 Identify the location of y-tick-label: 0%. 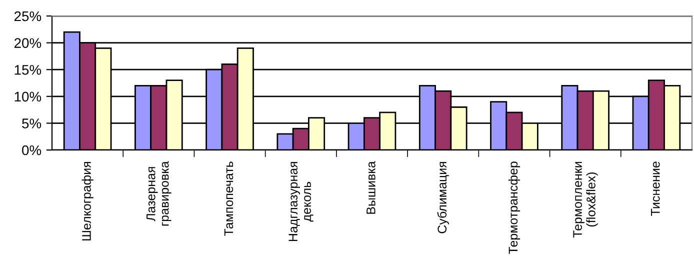
(32, 150).